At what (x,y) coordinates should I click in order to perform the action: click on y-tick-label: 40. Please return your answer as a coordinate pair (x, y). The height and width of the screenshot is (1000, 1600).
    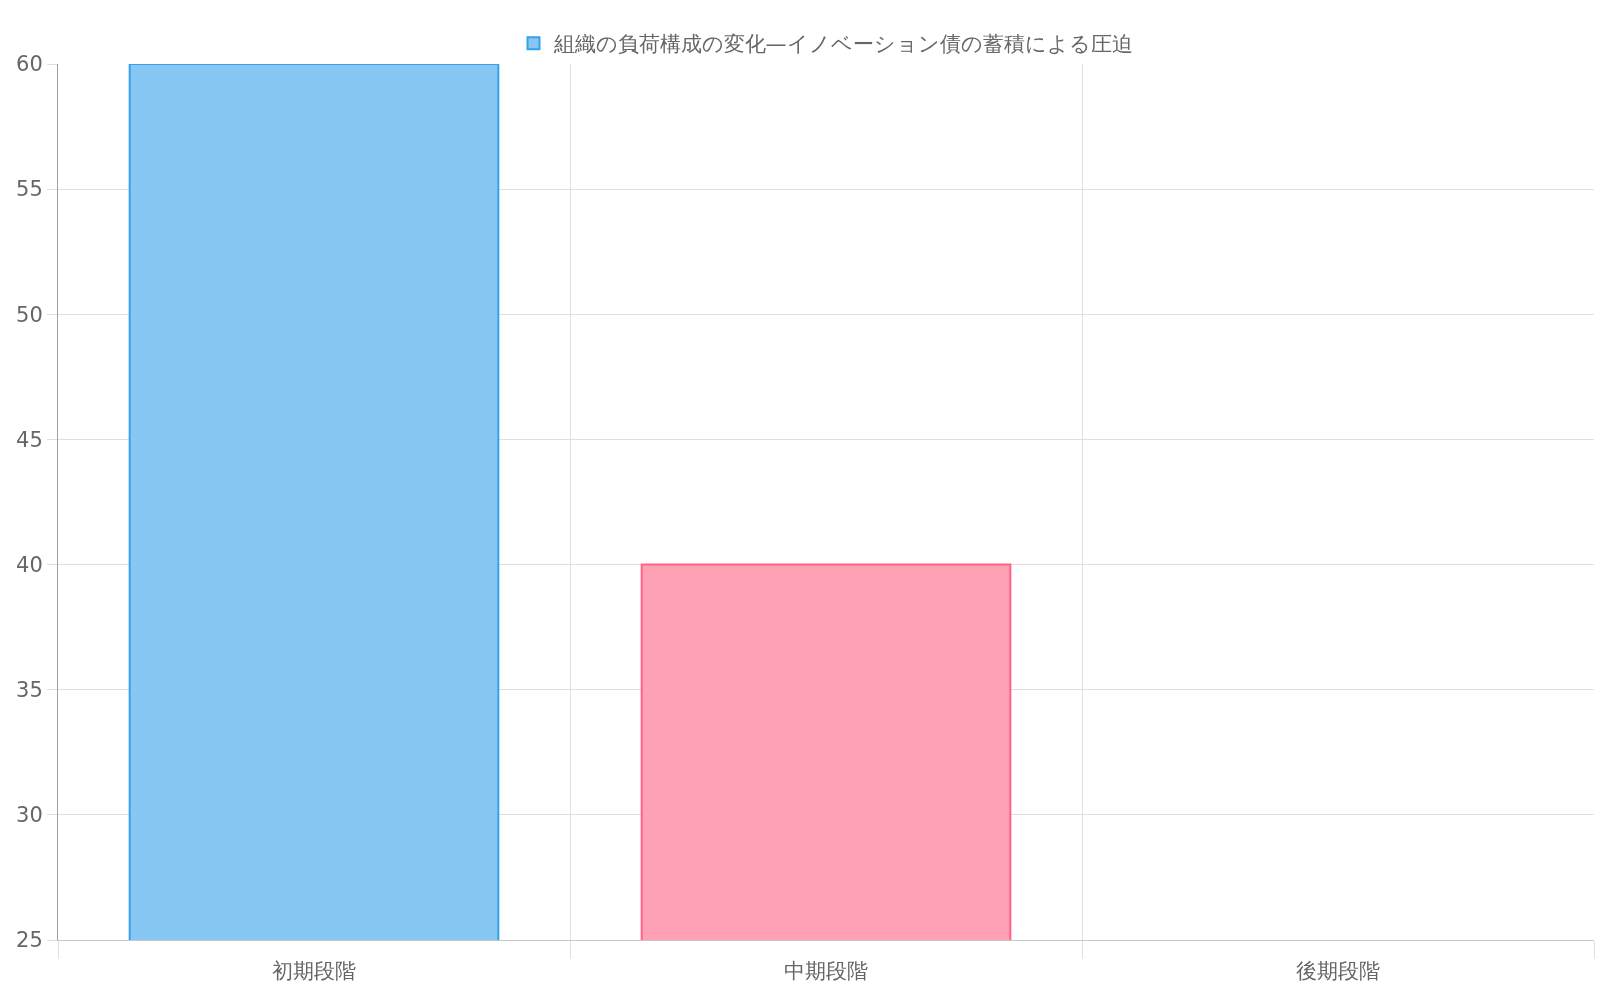
    Looking at the image, I should click on (29, 564).